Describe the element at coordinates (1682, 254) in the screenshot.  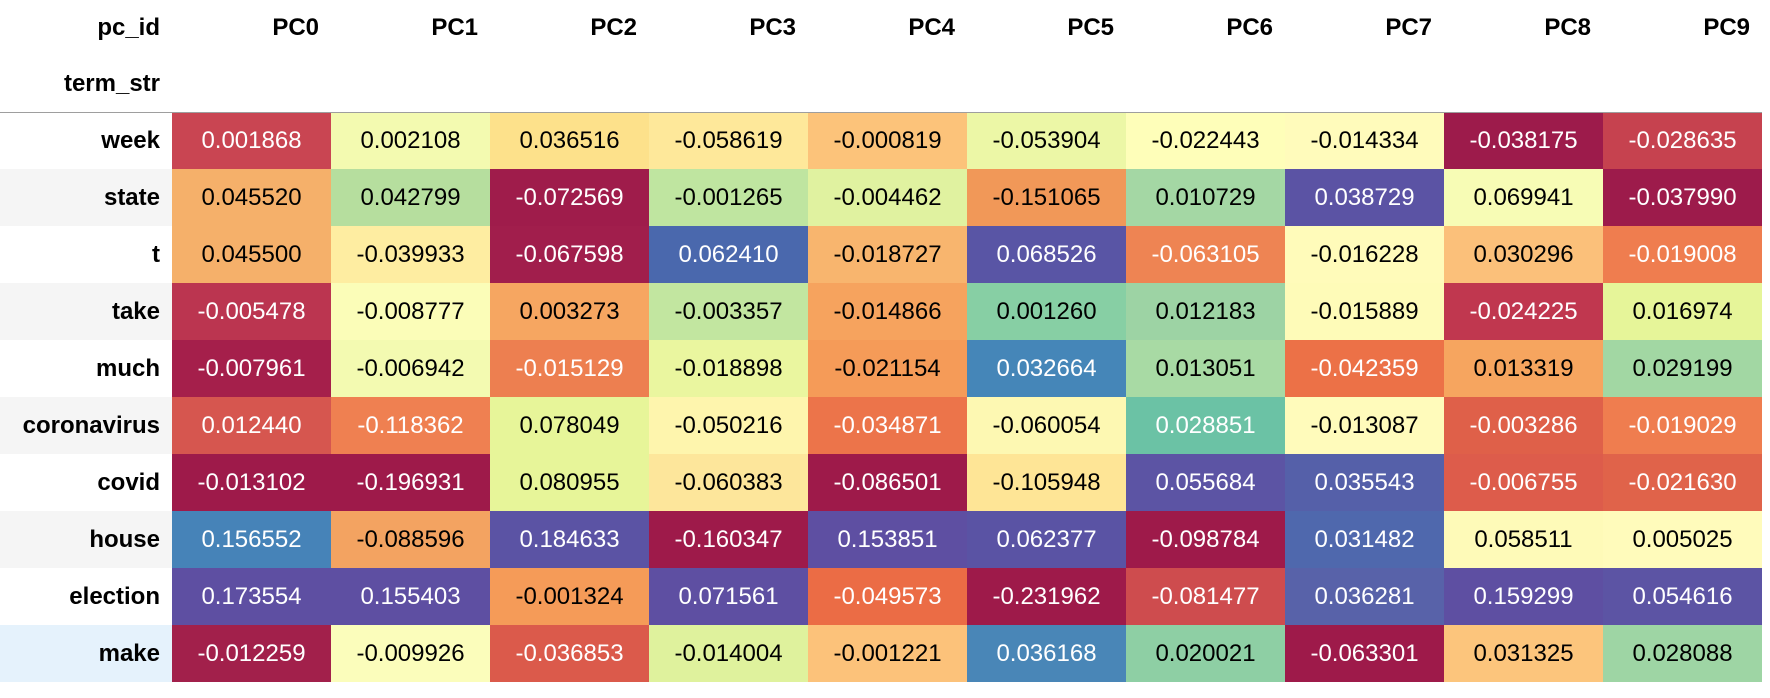
I see `table-cell: -0.019008` at that location.